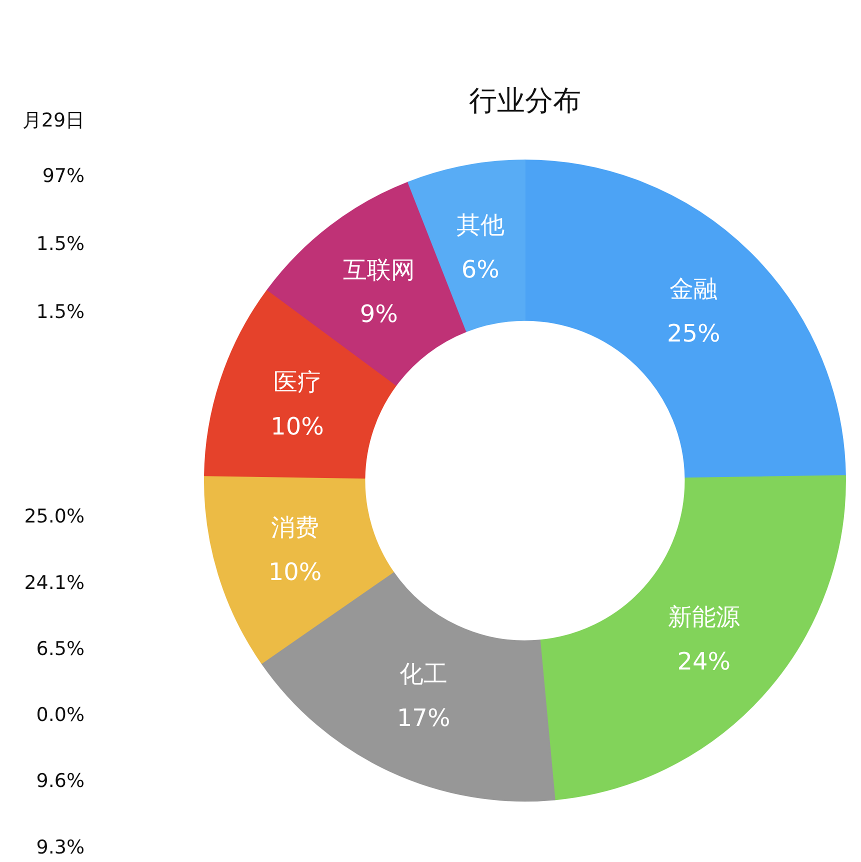 This screenshot has width=861, height=862. What do you see at coordinates (53, 121) in the screenshot?
I see `text: 月29日` at bounding box center [53, 121].